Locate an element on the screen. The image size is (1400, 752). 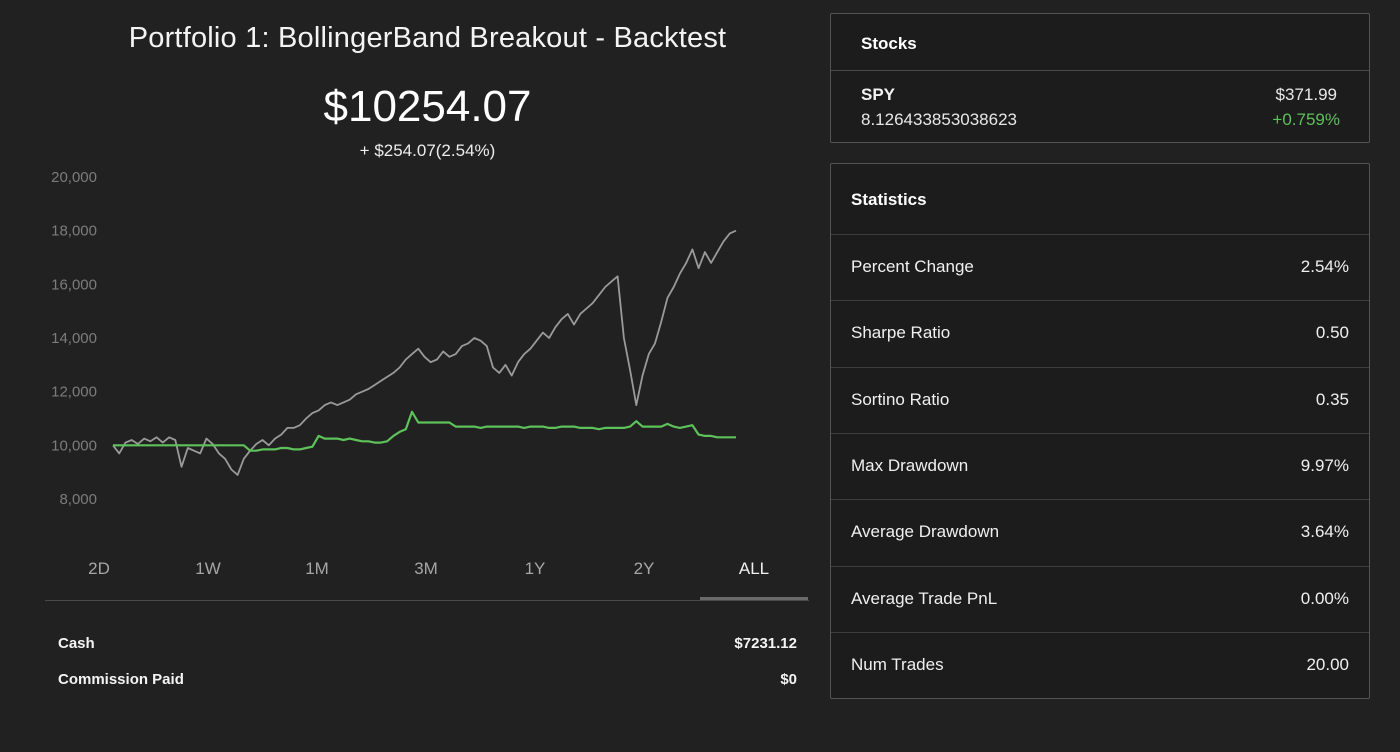
stat-row: Max Drawdown 9.97% is located at coordinates (1100, 466).